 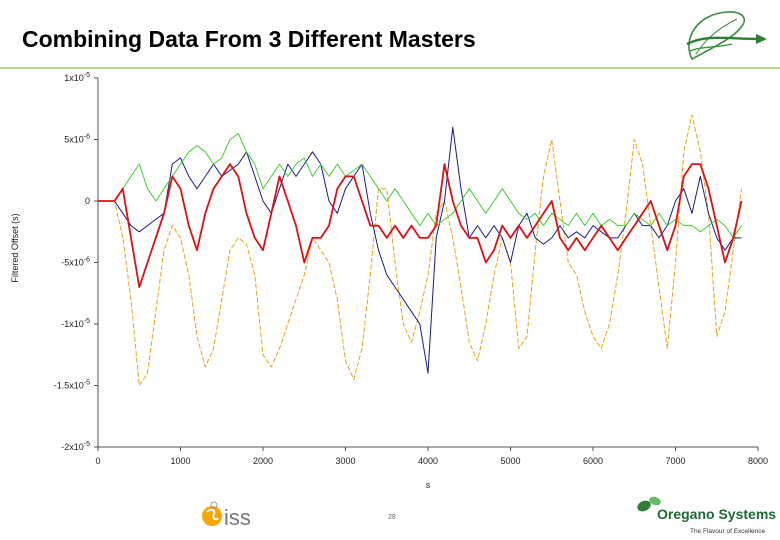 What do you see at coordinates (675, 461) in the screenshot?
I see `x-tick-label: 7000` at bounding box center [675, 461].